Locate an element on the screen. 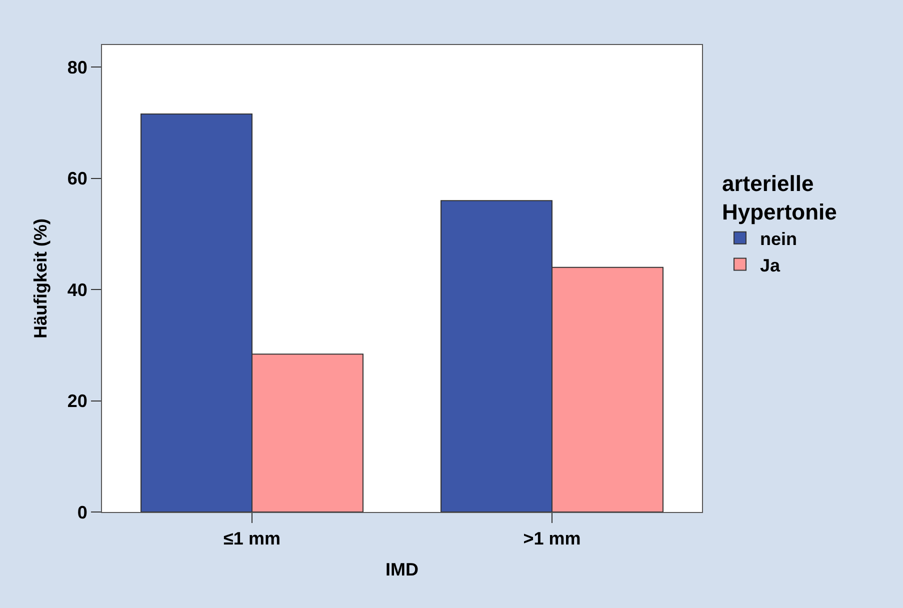 The height and width of the screenshot is (608, 903). x-axis-title: IMD is located at coordinates (402, 570).